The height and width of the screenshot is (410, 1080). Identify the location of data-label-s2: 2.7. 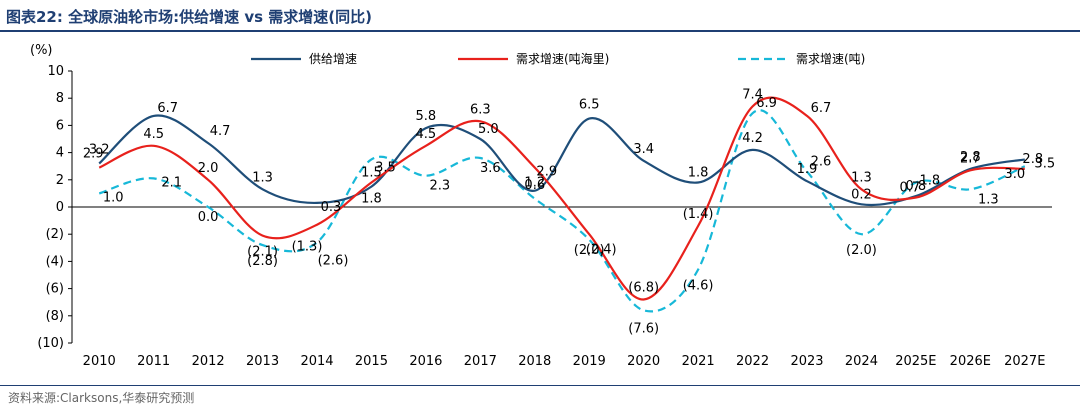
(970, 158).